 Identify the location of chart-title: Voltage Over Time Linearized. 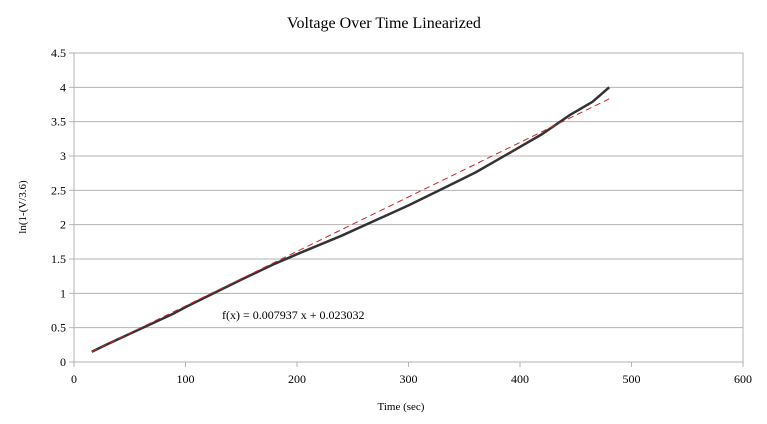
(384, 23).